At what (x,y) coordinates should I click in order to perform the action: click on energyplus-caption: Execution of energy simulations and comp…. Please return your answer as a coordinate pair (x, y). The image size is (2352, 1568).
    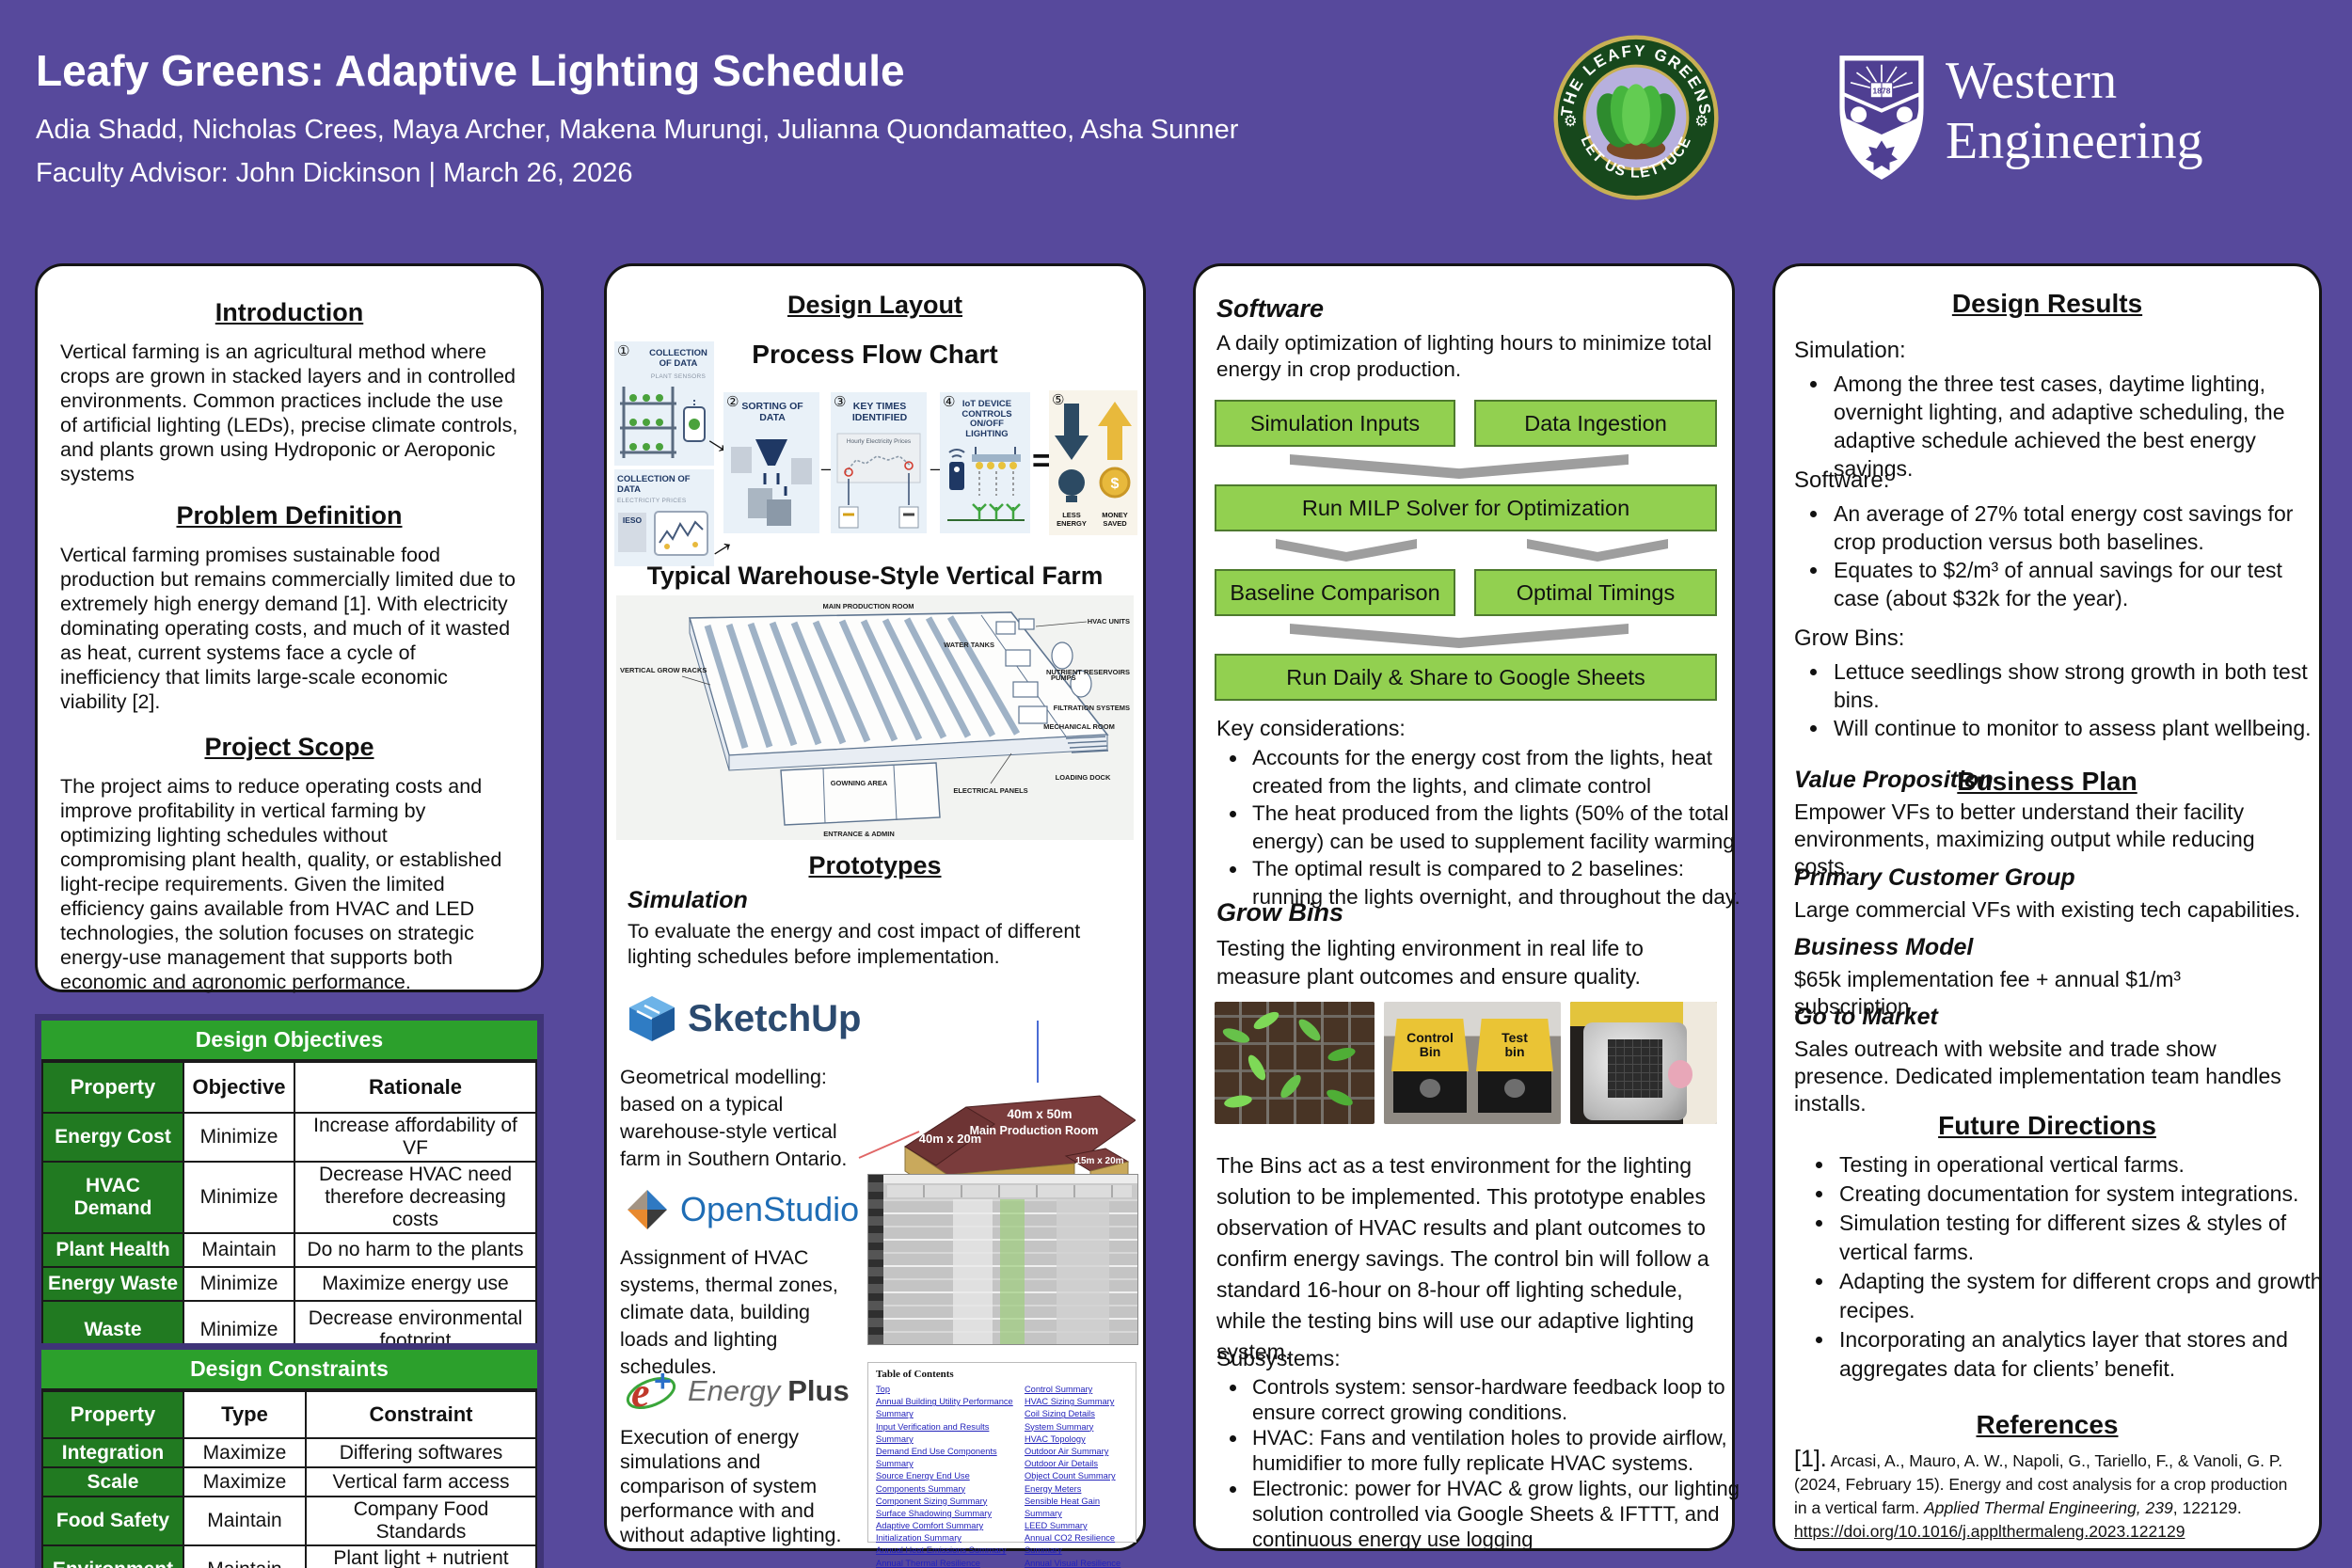
    Looking at the image, I should click on (731, 1486).